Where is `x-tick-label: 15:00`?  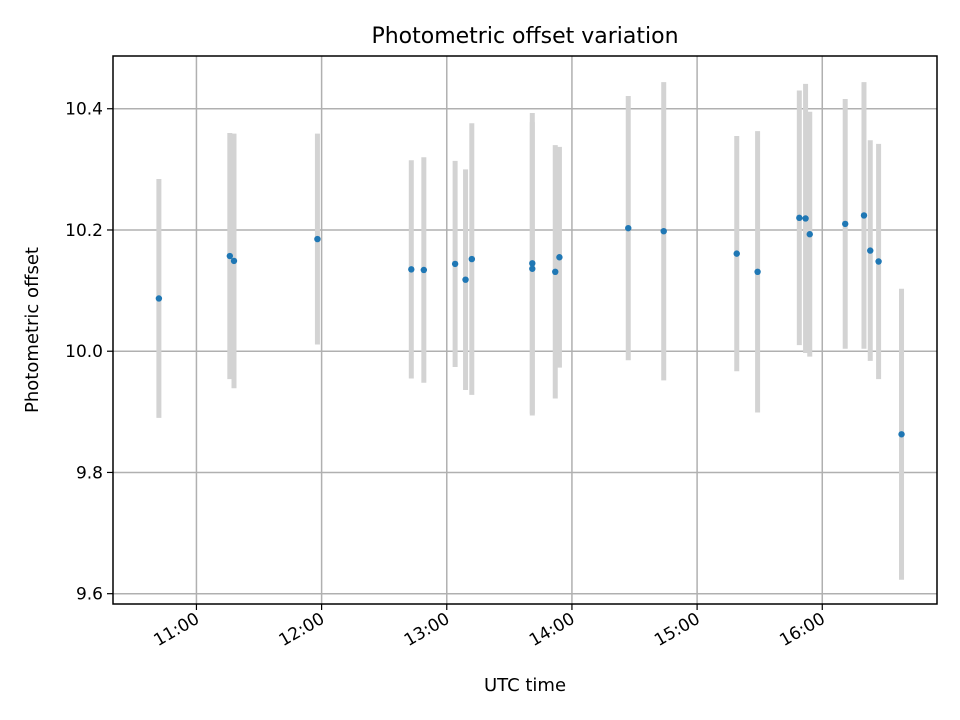
x-tick-label: 15:00 is located at coordinates (677, 630).